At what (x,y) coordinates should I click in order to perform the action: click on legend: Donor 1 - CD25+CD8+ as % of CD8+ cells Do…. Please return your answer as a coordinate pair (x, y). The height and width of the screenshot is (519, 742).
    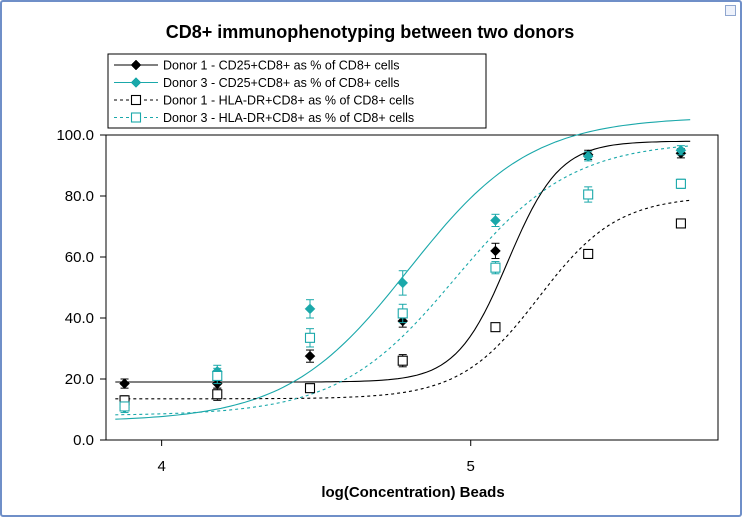
    Looking at the image, I should click on (297, 91).